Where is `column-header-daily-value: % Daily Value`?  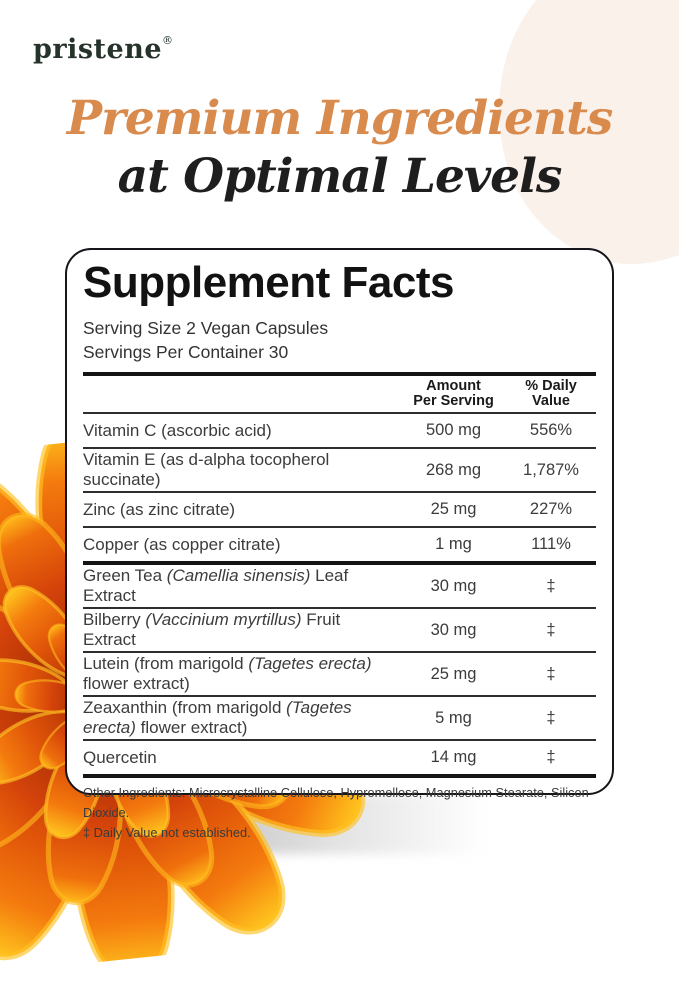 column-header-daily-value: % Daily Value is located at coordinates (551, 393).